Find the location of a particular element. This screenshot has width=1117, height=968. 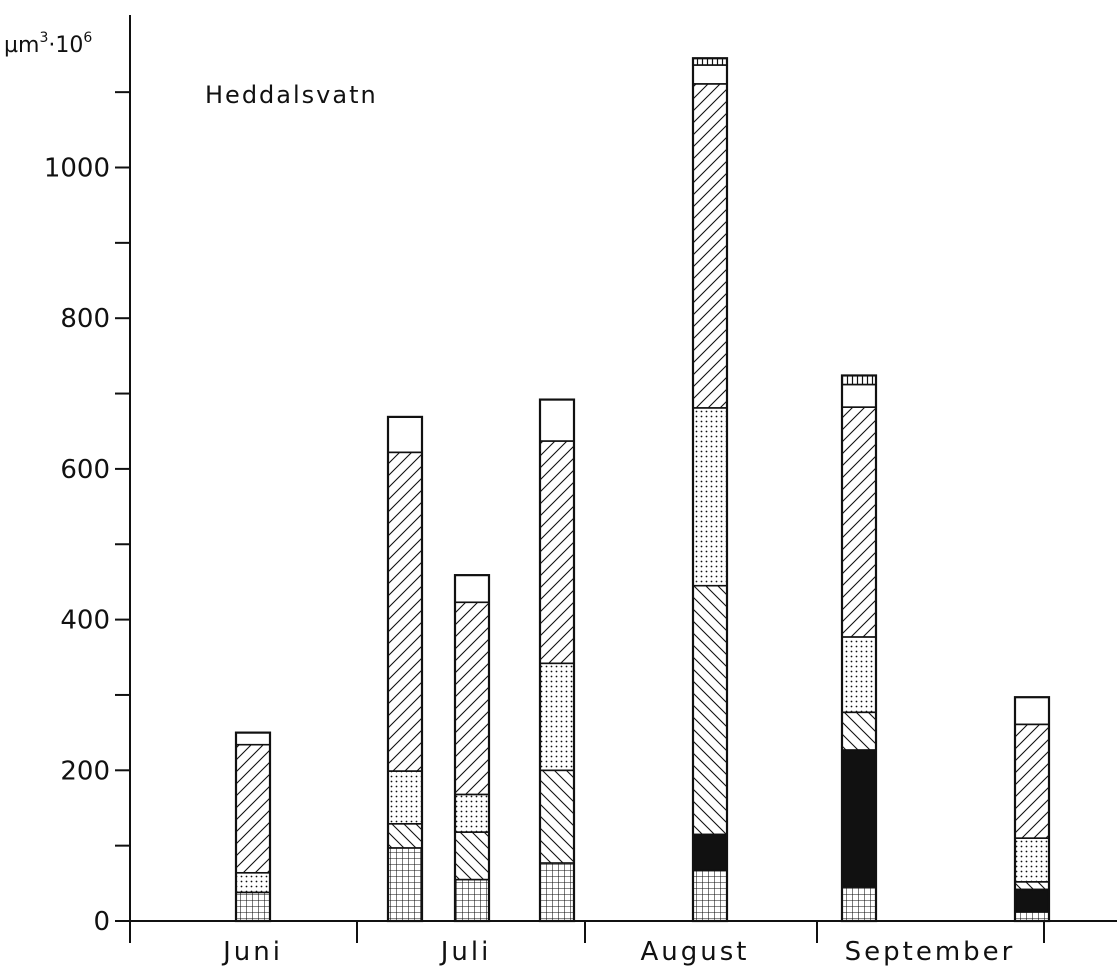

y-tick-label: 1000 is located at coordinates (77, 169).